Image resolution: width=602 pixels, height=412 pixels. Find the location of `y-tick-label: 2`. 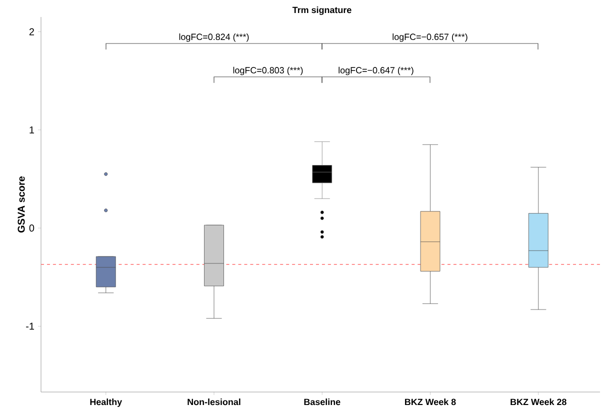

y-tick-label: 2 is located at coordinates (31, 32).